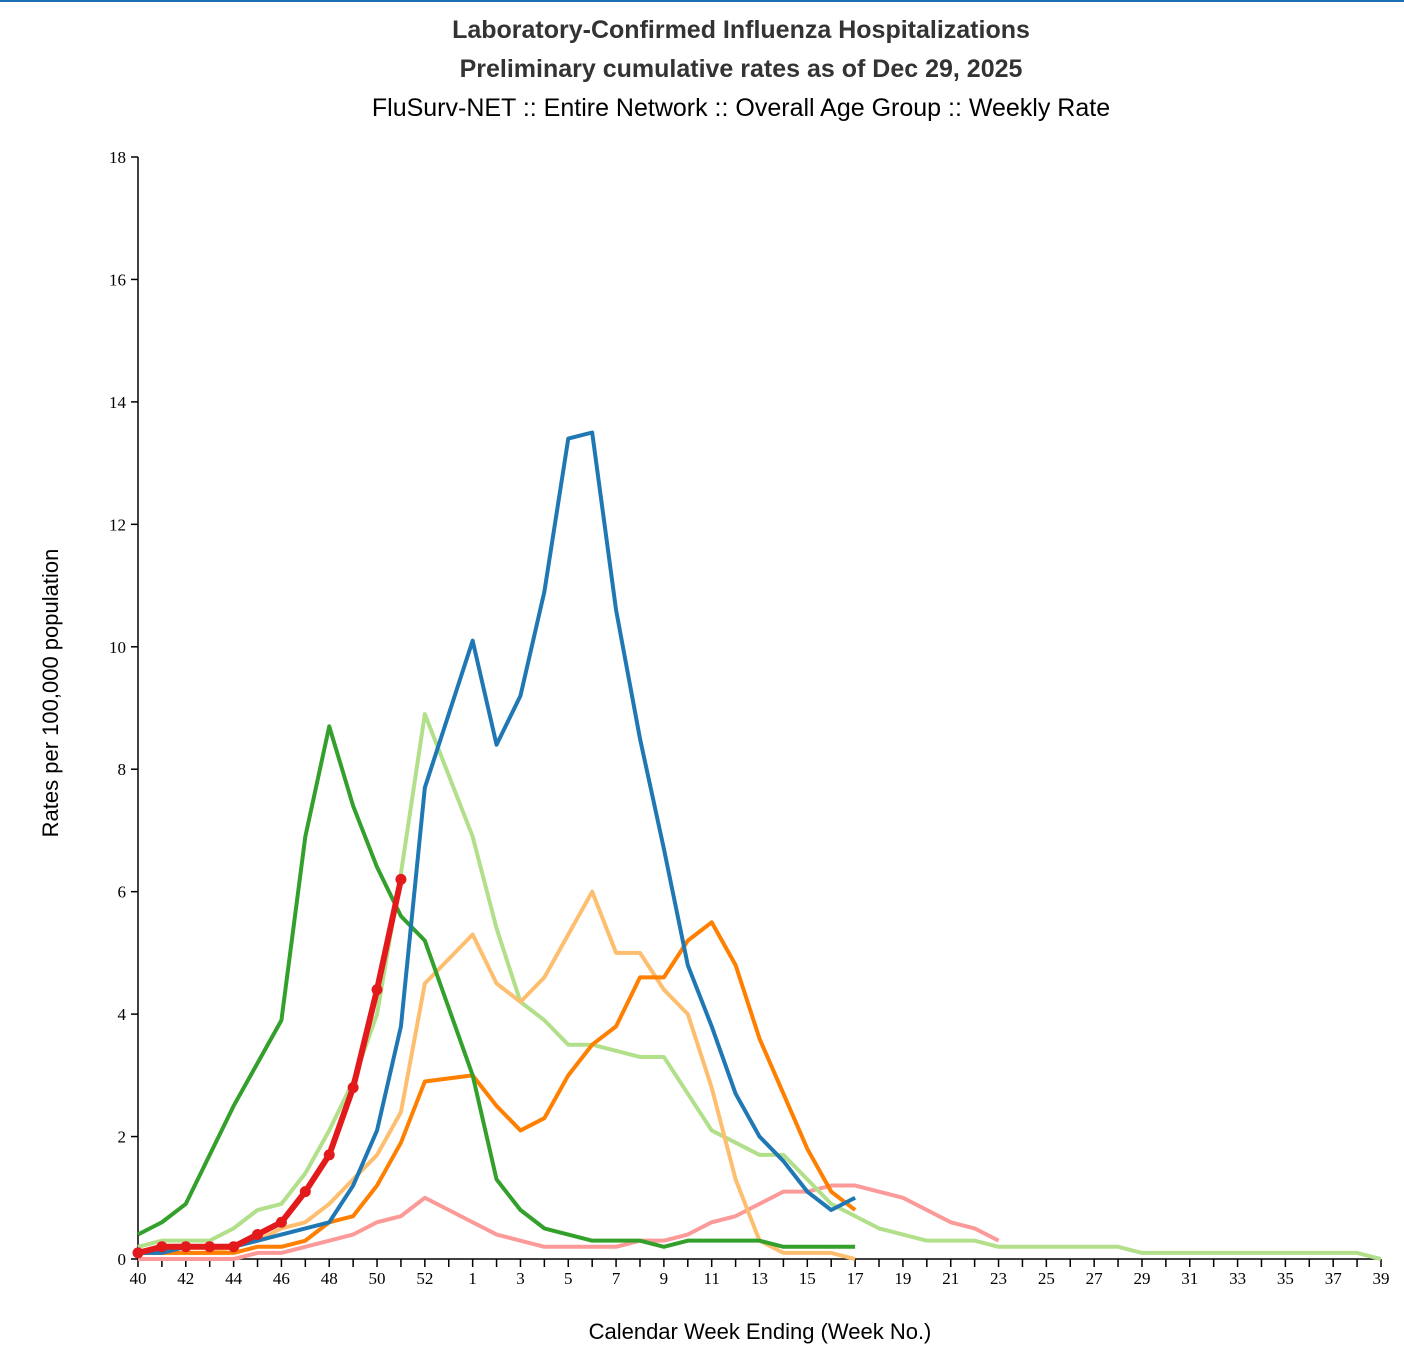 The height and width of the screenshot is (1362, 1404). Describe the element at coordinates (122, 1014) in the screenshot. I see `y-tick-label: 4` at that location.